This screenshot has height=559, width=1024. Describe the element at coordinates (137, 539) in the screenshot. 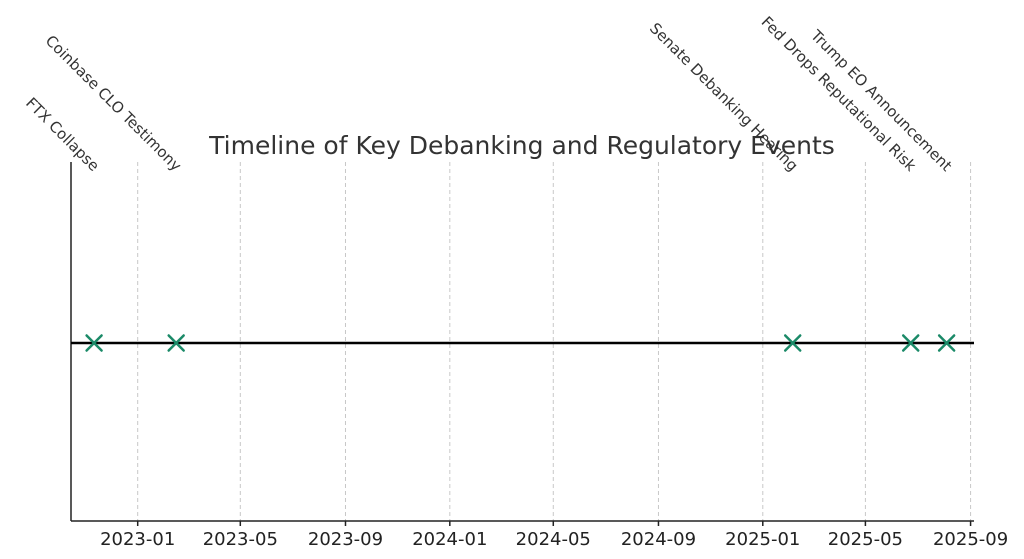

I see `x-tick-label: 2023-01` at that location.